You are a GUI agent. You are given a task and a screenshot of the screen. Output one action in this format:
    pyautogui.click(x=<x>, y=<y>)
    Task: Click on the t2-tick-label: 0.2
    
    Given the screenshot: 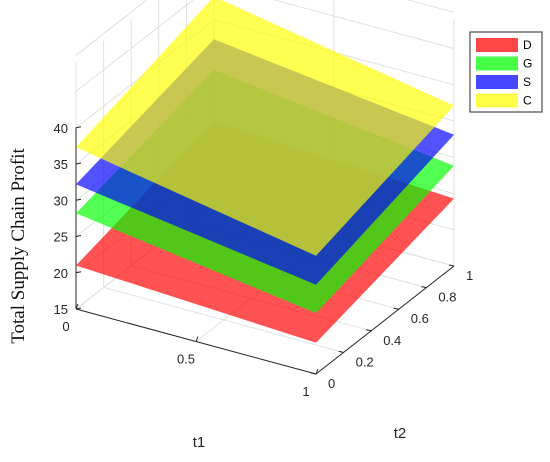 What is the action you would take?
    pyautogui.click(x=365, y=361)
    